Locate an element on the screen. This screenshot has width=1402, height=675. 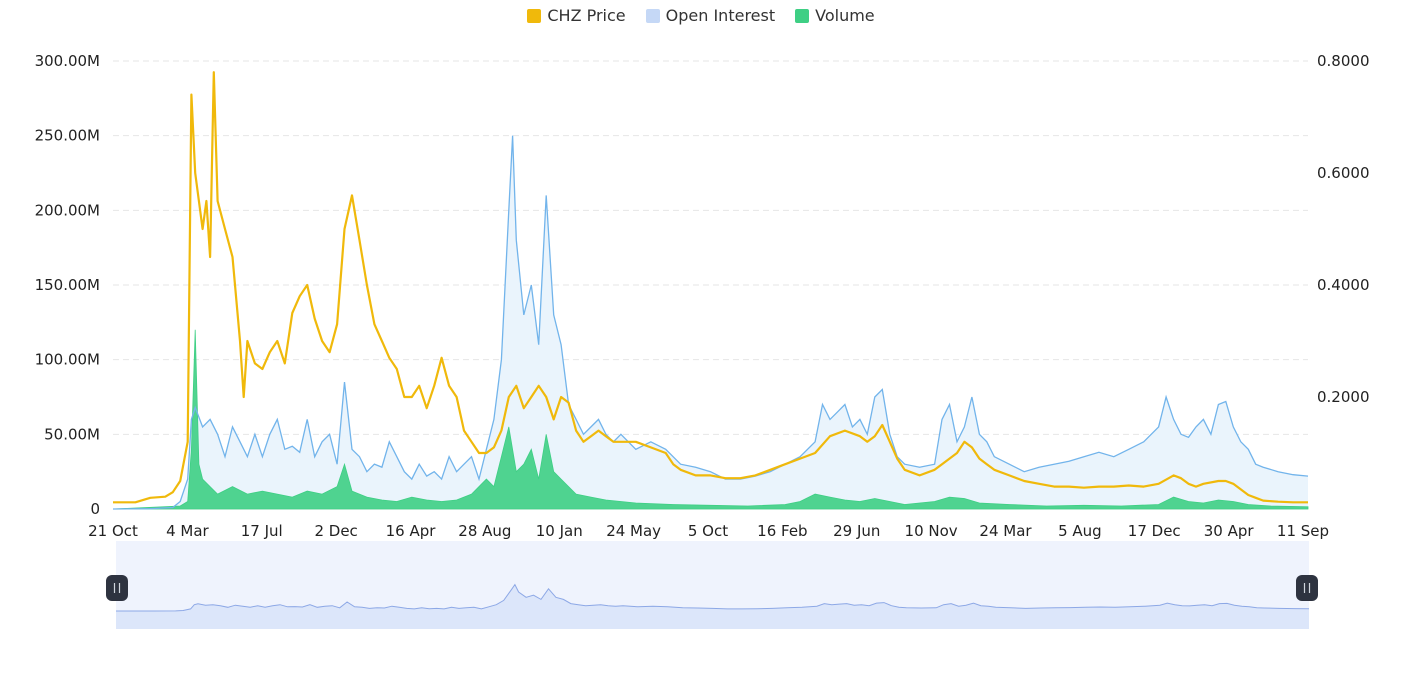
legend-item-volume: Volume is located at coordinates (835, 15).